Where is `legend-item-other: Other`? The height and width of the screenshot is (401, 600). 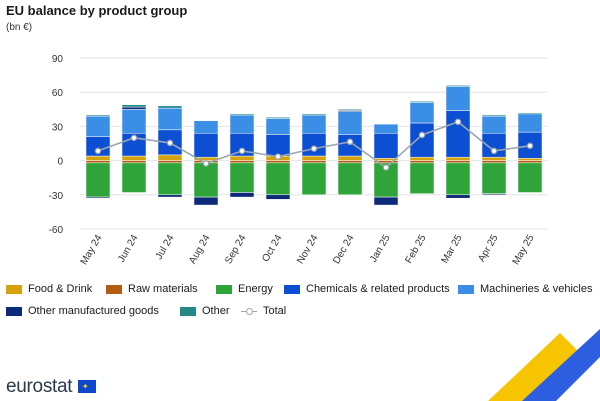
legend-item-other: Other is located at coordinates (205, 311).